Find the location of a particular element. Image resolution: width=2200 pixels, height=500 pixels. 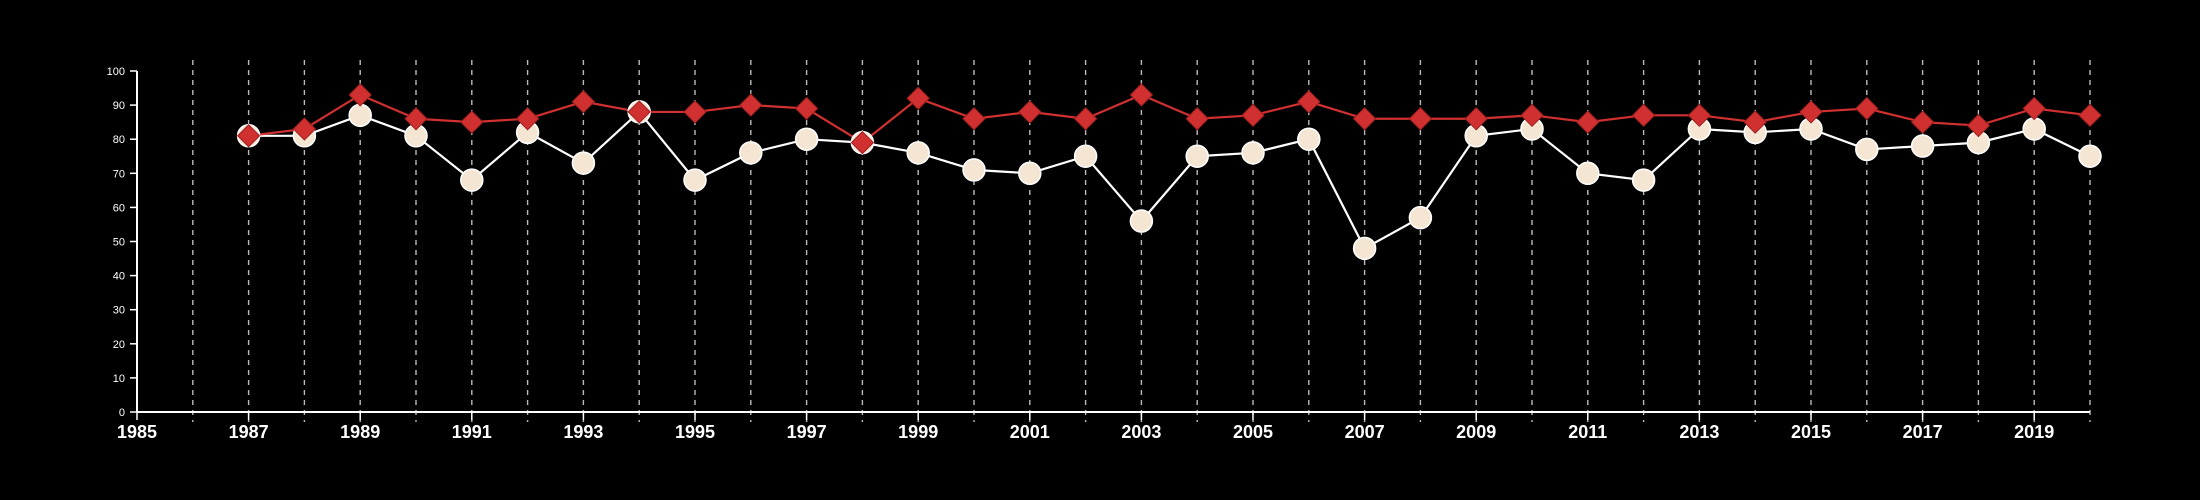

series-2-point-2014 is located at coordinates (1755, 122).